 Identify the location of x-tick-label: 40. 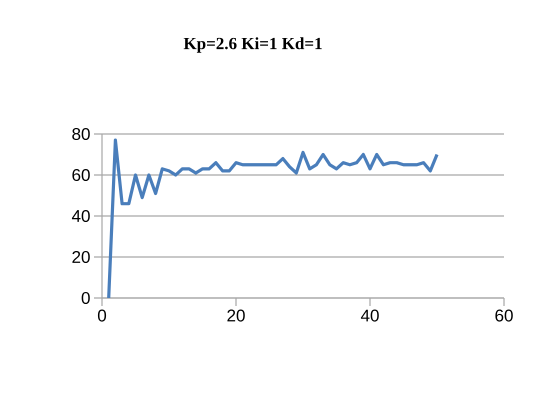
(369, 316).